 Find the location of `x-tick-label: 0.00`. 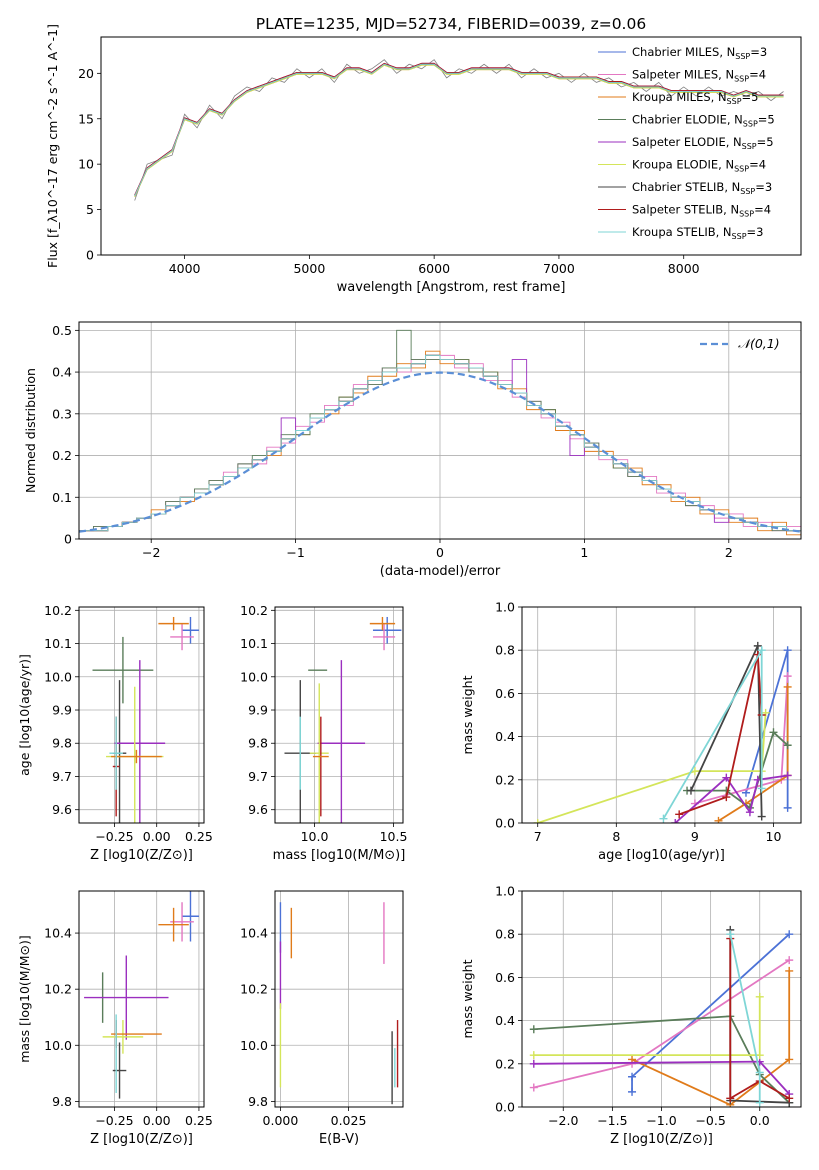

x-tick-label: 0.00 is located at coordinates (157, 1120).